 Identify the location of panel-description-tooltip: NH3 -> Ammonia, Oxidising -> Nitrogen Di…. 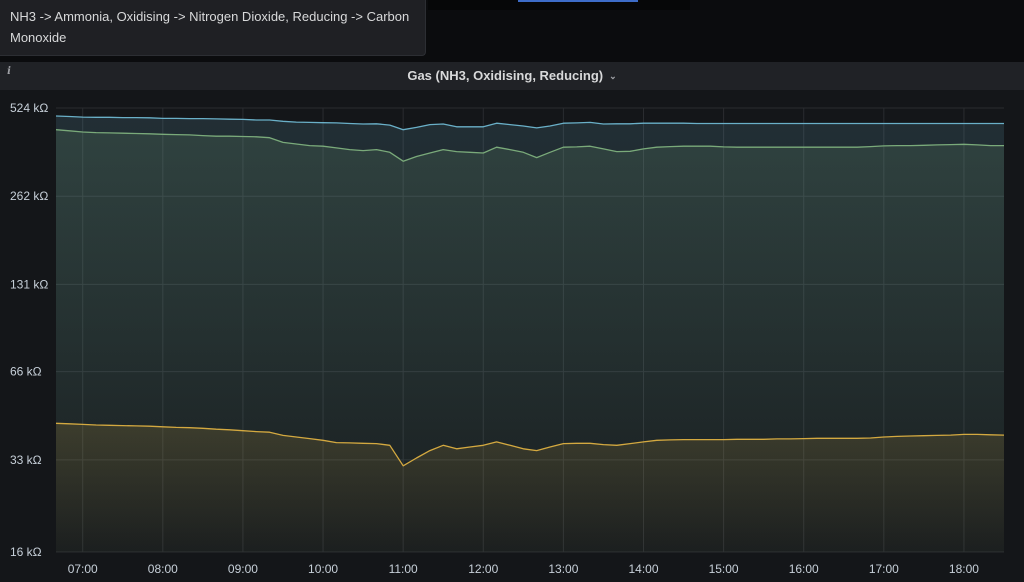
(213, 28).